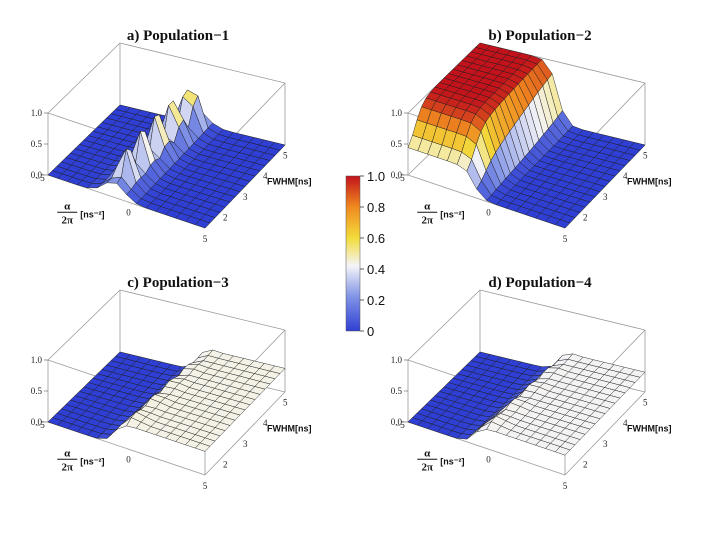 The height and width of the screenshot is (556, 720). Describe the element at coordinates (376, 238) in the screenshot. I see `colorbar-tick-label: 0.6` at that location.